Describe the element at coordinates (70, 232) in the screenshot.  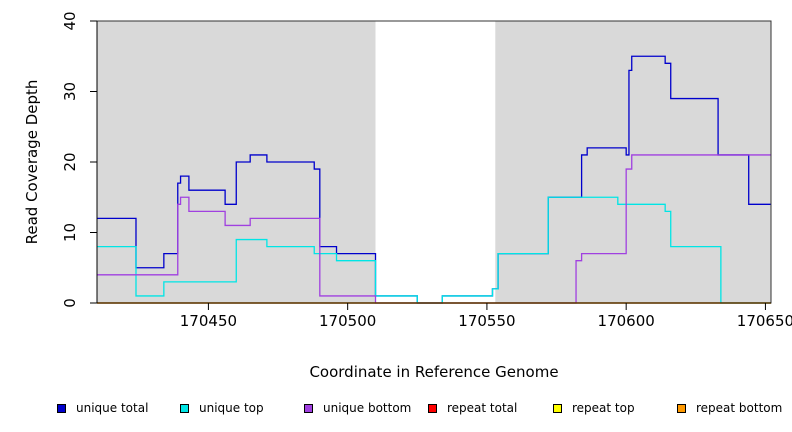
I see `y-tick-label: 10` at that location.